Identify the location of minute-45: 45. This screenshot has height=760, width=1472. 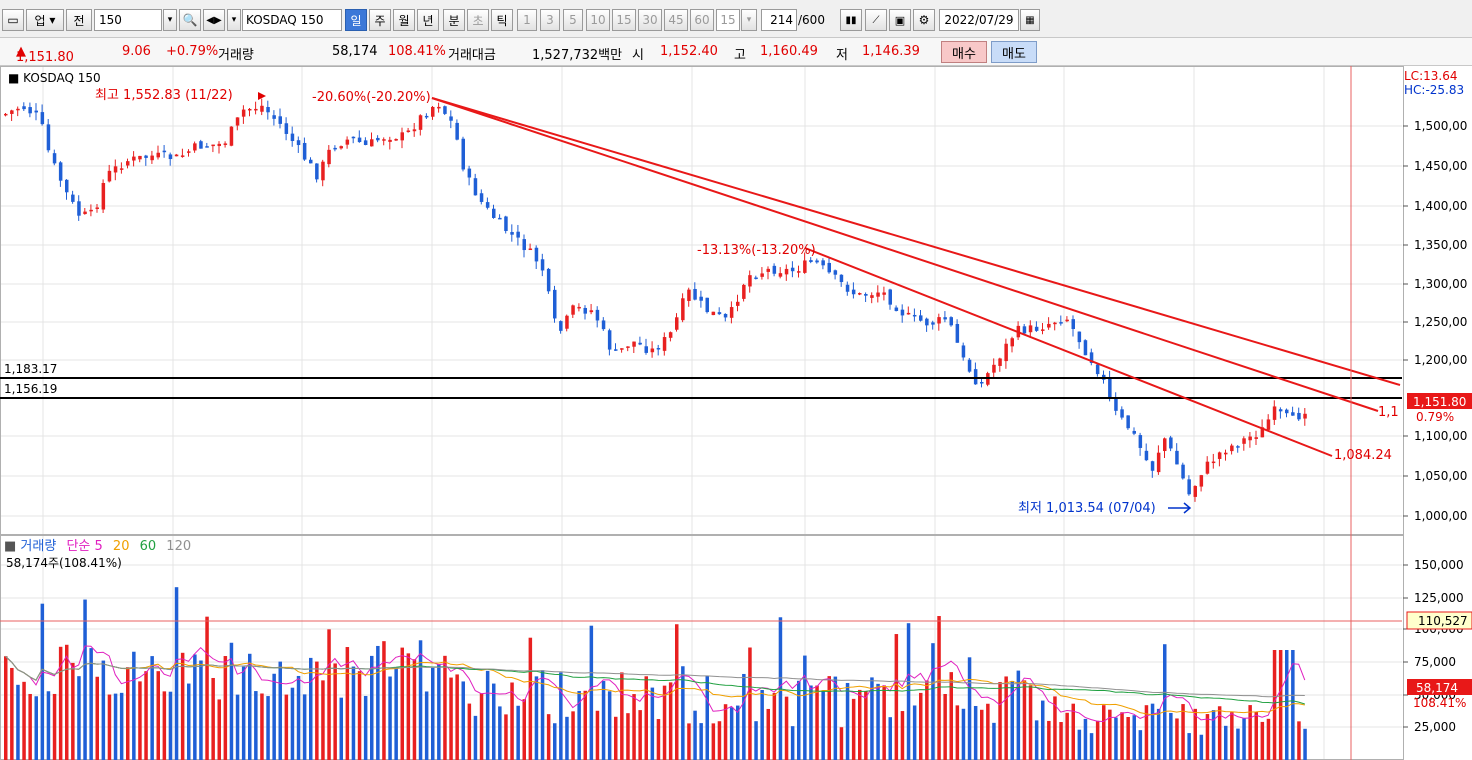
(676, 20).